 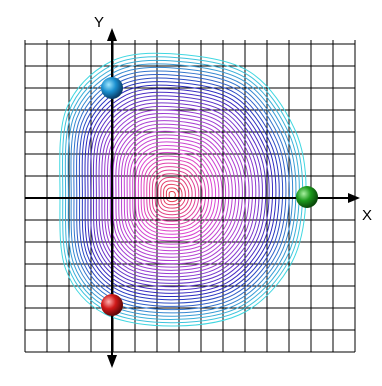 I want to click on green-ball, so click(x=307, y=197).